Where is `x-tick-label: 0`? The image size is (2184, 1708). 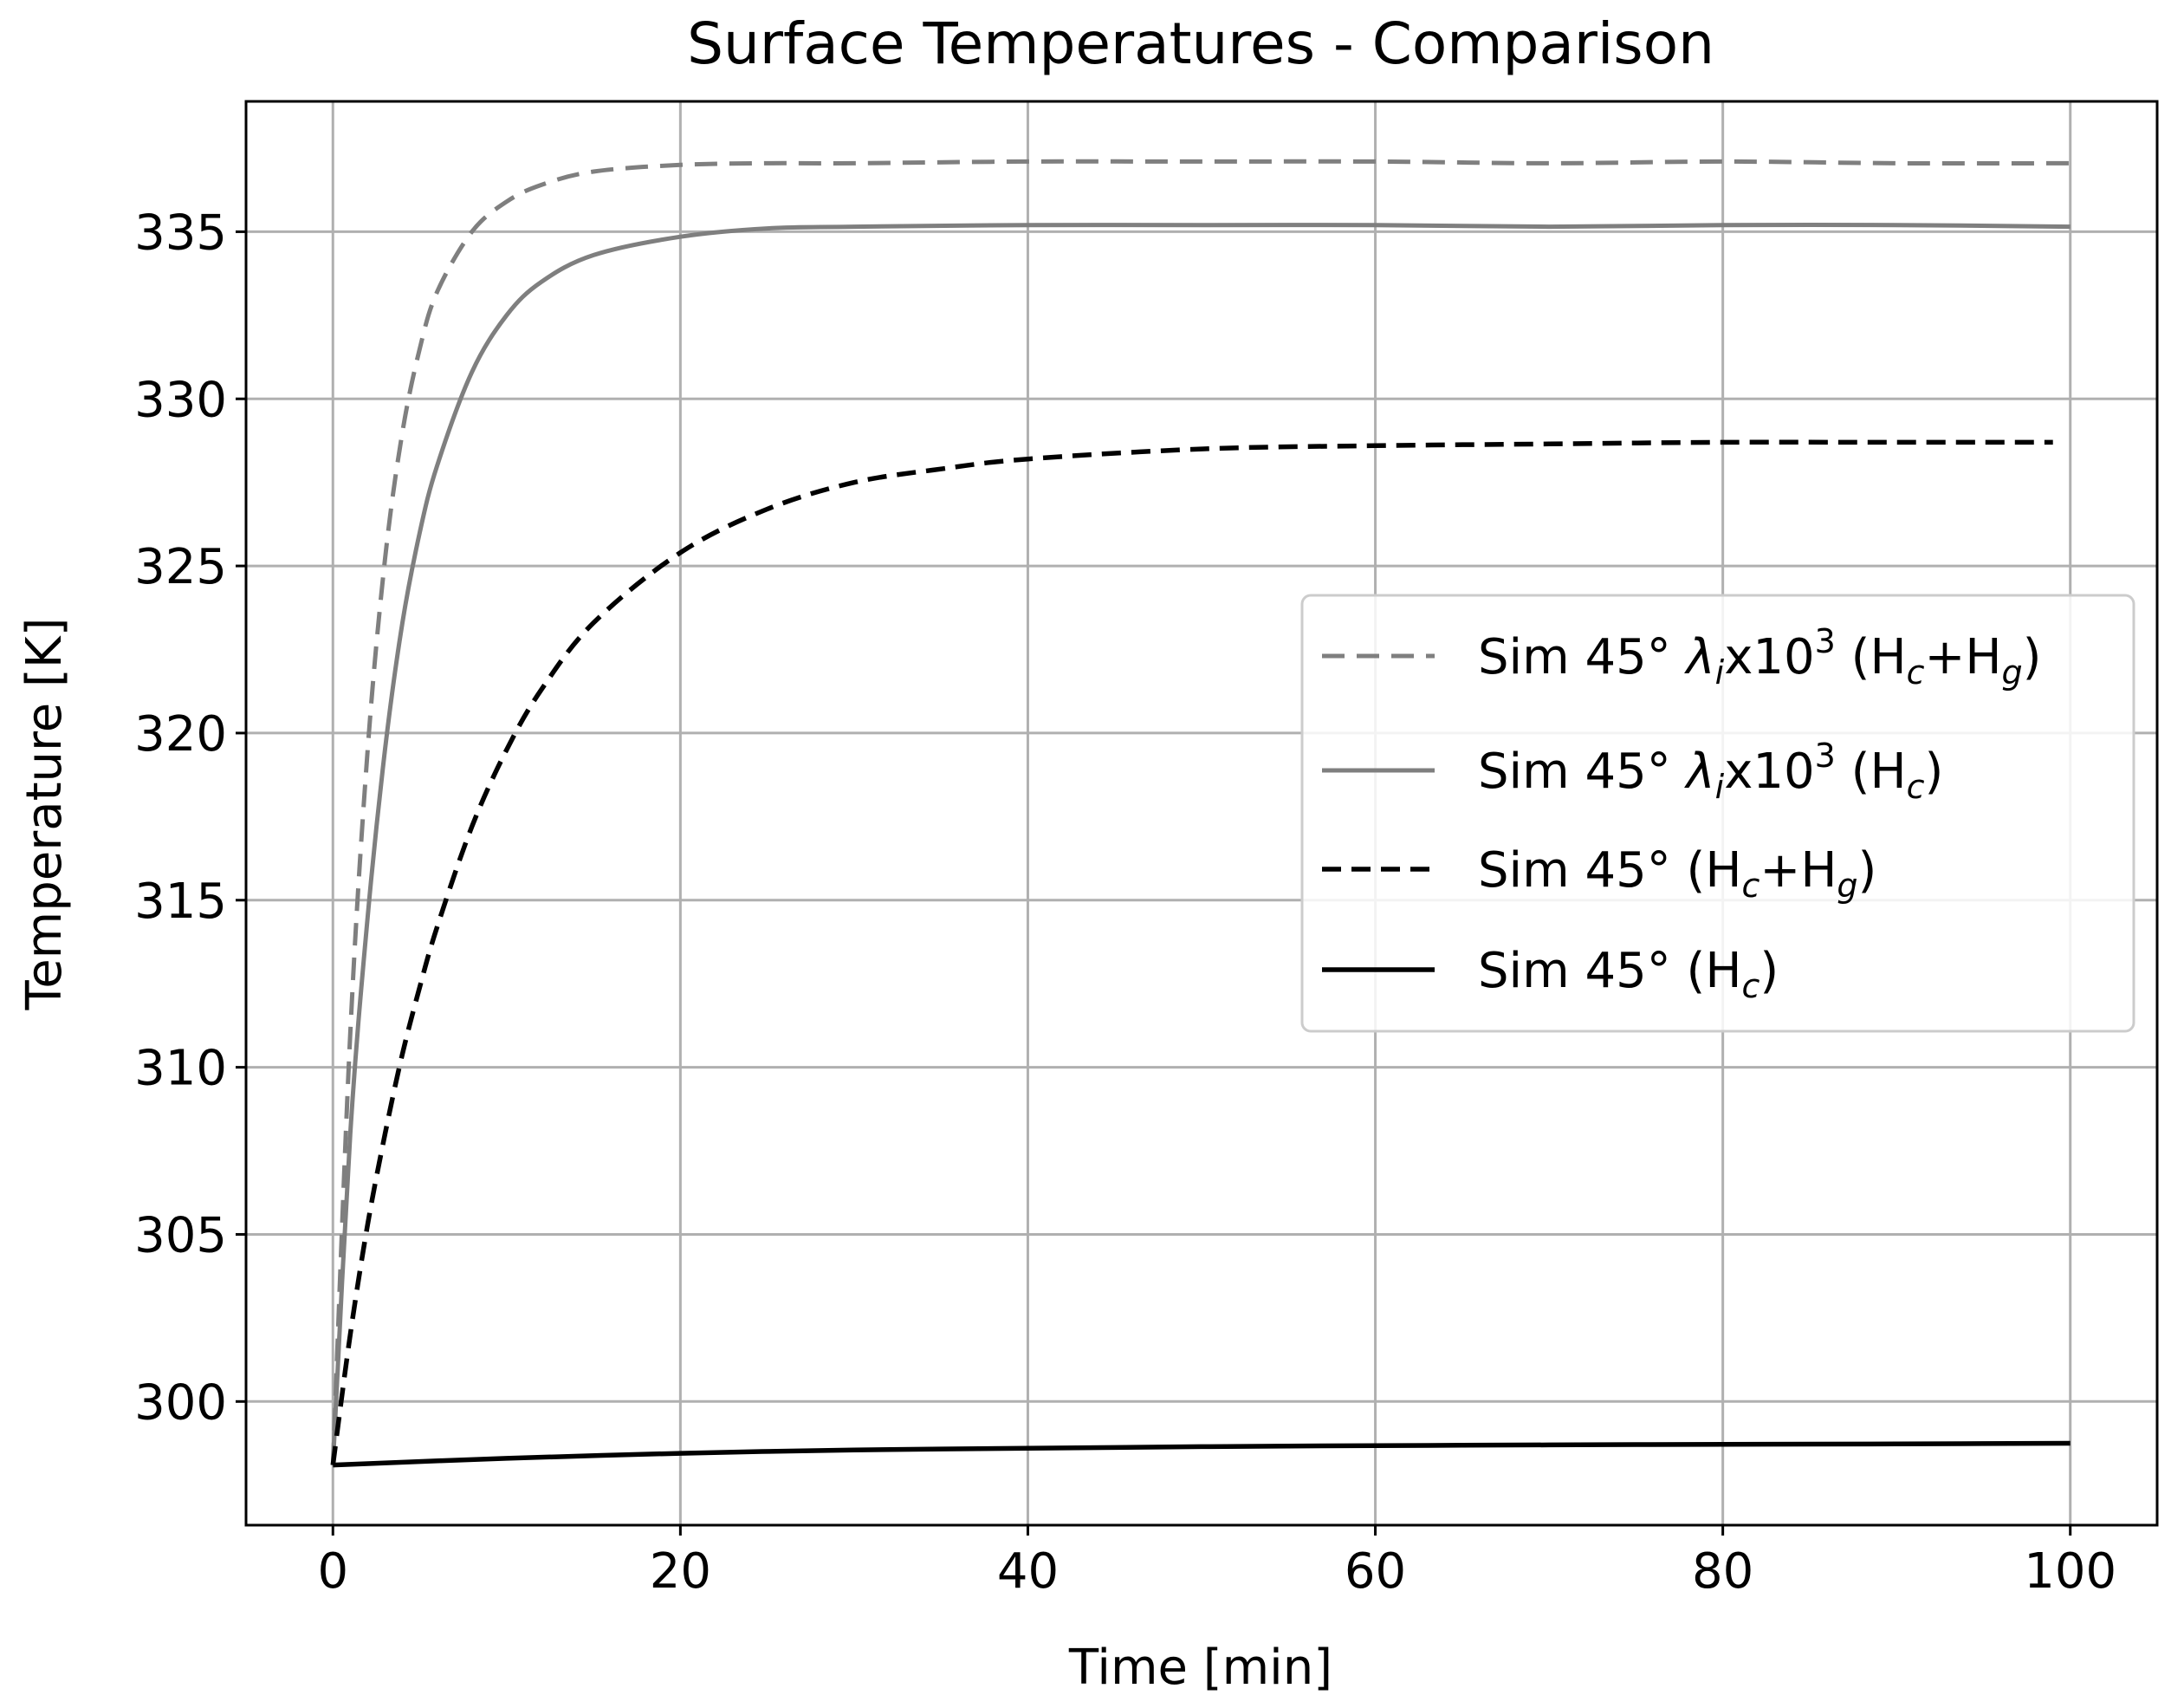
x-tick-label: 0 is located at coordinates (332, 1571).